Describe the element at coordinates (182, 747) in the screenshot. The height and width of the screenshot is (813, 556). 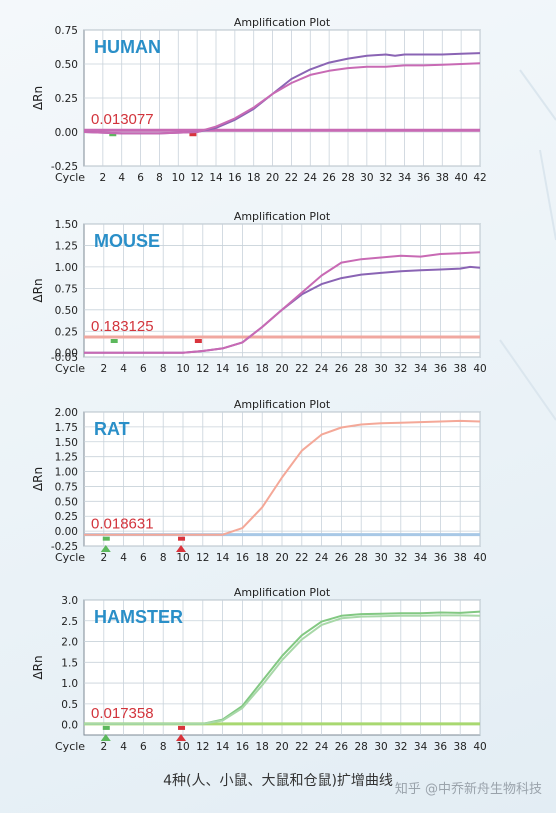
I see `x-tick-label: 10` at that location.